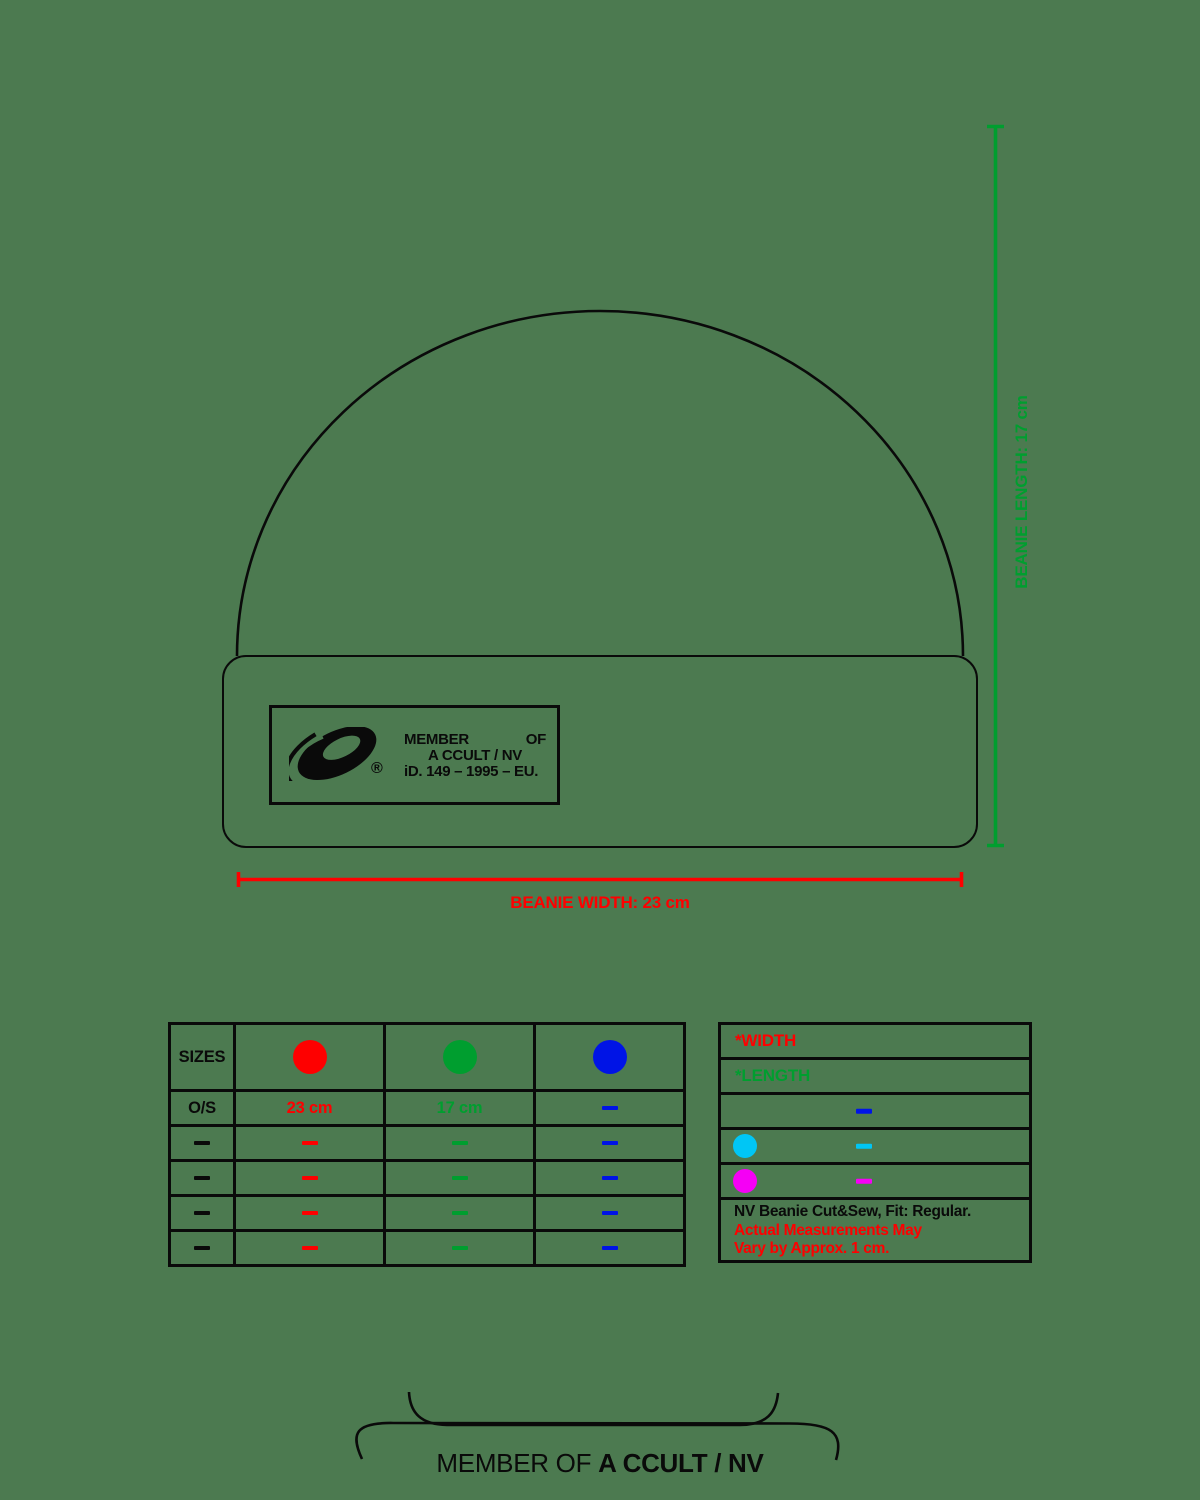  What do you see at coordinates (1021, 492) in the screenshot?
I see `length-dimension-label: BEANIE LENGTH: 17 cm` at bounding box center [1021, 492].